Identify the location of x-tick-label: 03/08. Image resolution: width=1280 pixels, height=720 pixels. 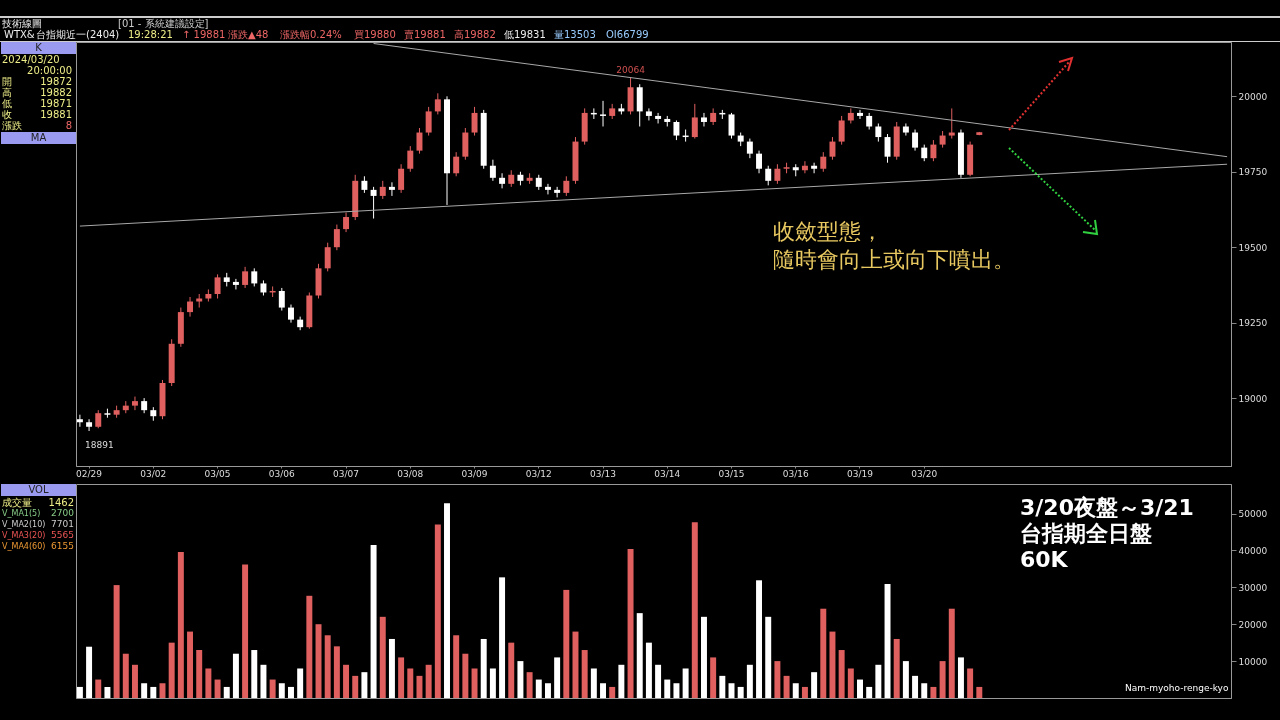
(410, 473).